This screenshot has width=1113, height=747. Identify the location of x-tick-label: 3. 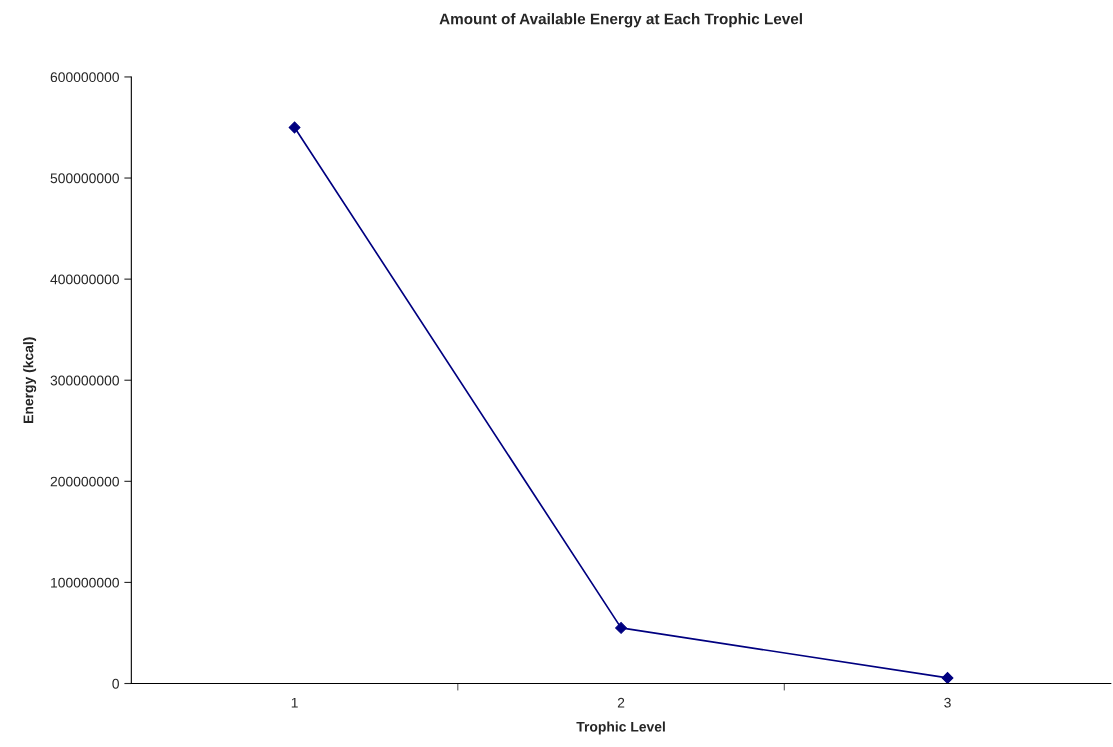
(947, 702).